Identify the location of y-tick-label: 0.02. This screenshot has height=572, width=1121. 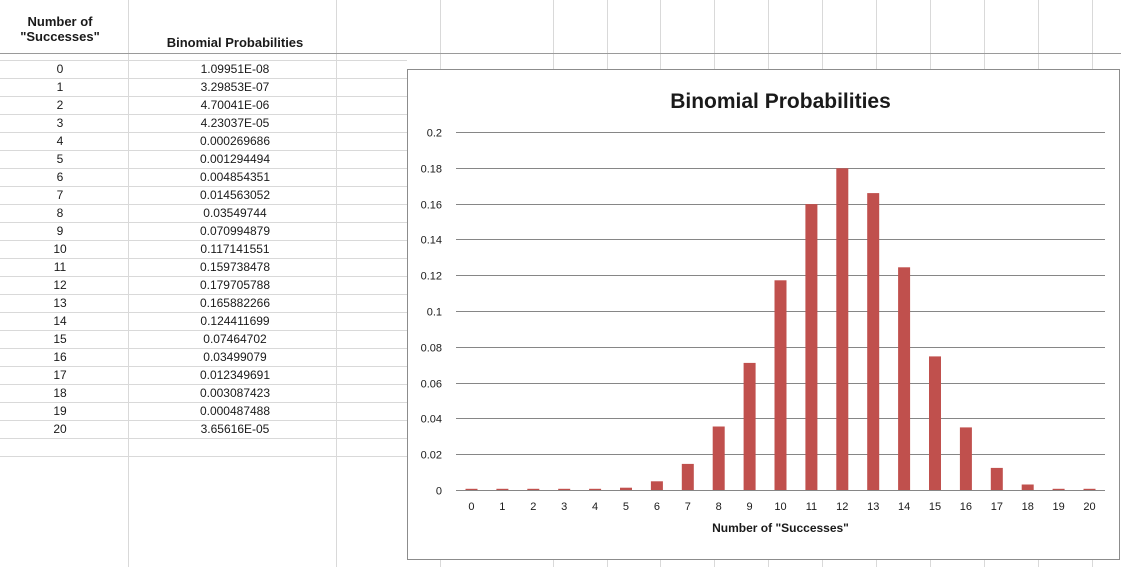
(431, 456).